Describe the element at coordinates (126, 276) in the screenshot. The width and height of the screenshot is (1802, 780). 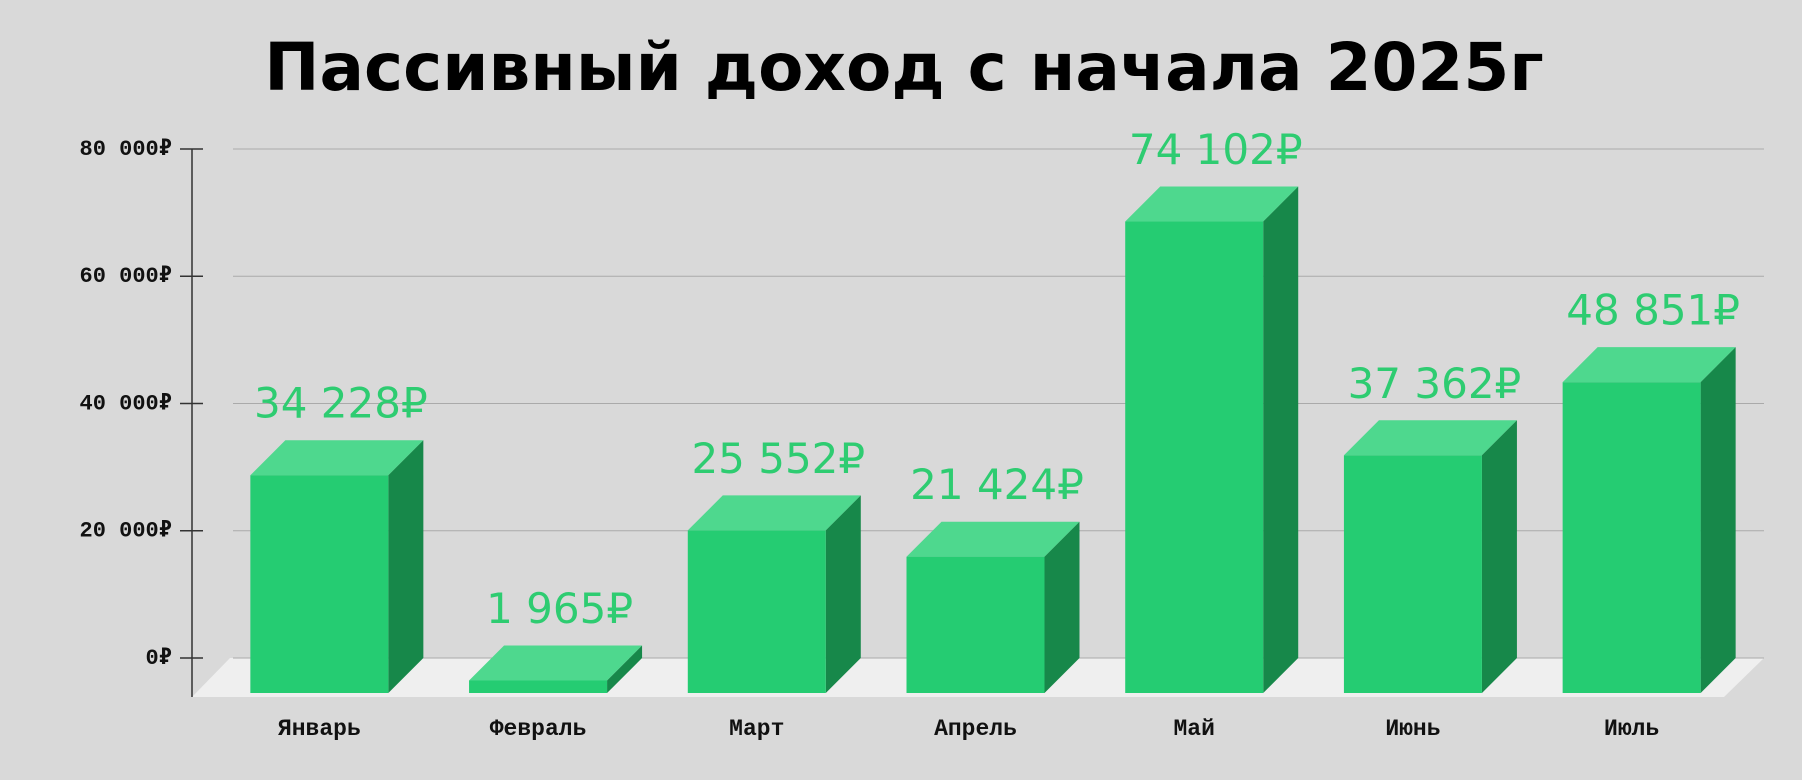
I see `y-tick-label: 60 000₽` at that location.